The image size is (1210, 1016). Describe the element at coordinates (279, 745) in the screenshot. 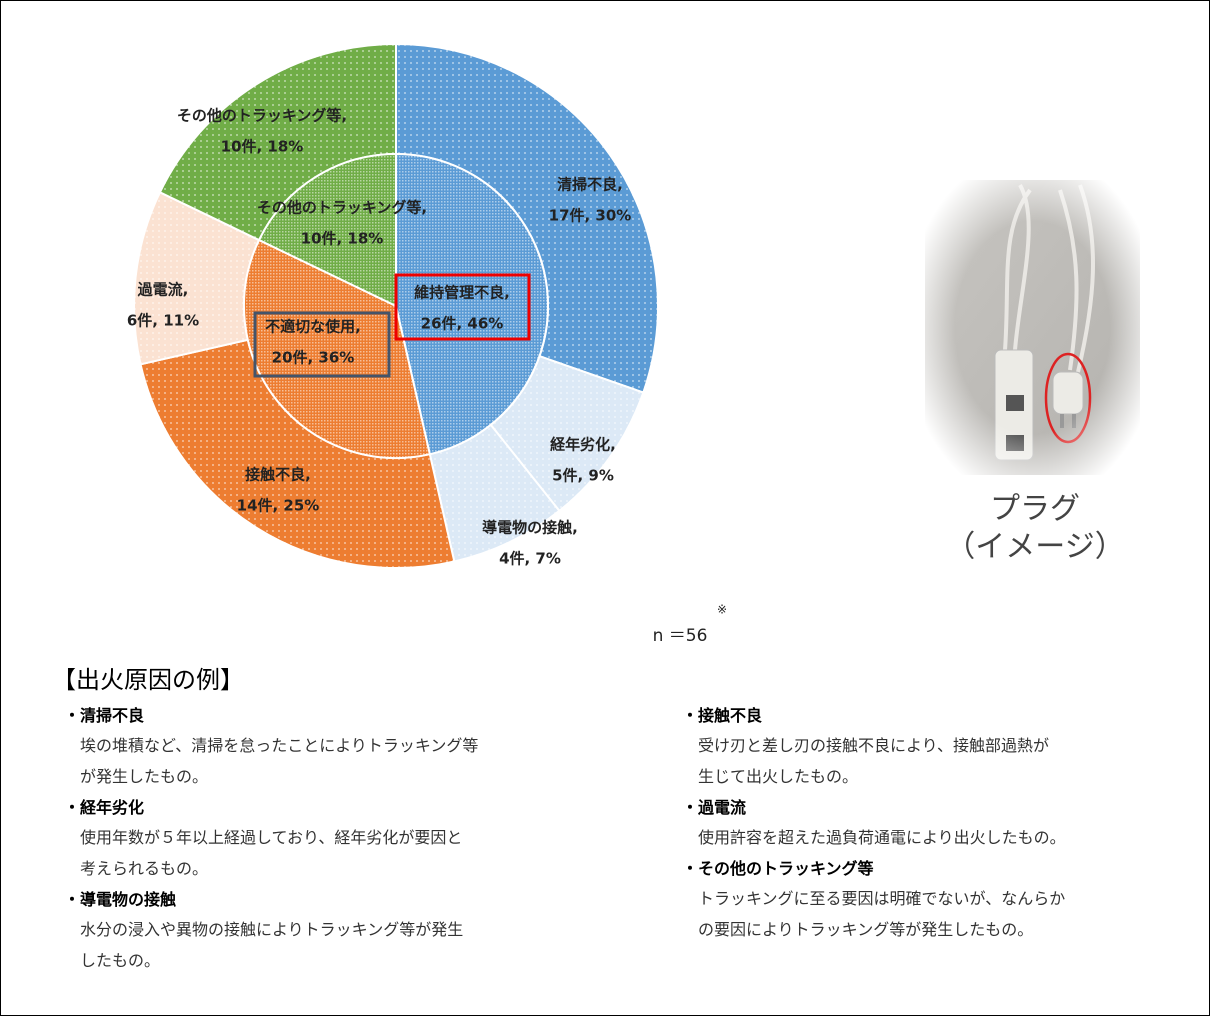

I see `example-text: 埃の堆積など、清掃を怠ったことによりトラッキング等` at that location.